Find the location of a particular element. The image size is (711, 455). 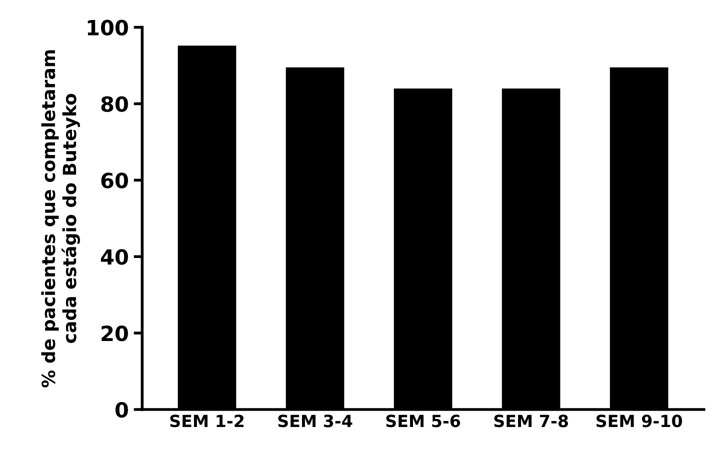

y-tick-label: 40 is located at coordinates (114, 257).